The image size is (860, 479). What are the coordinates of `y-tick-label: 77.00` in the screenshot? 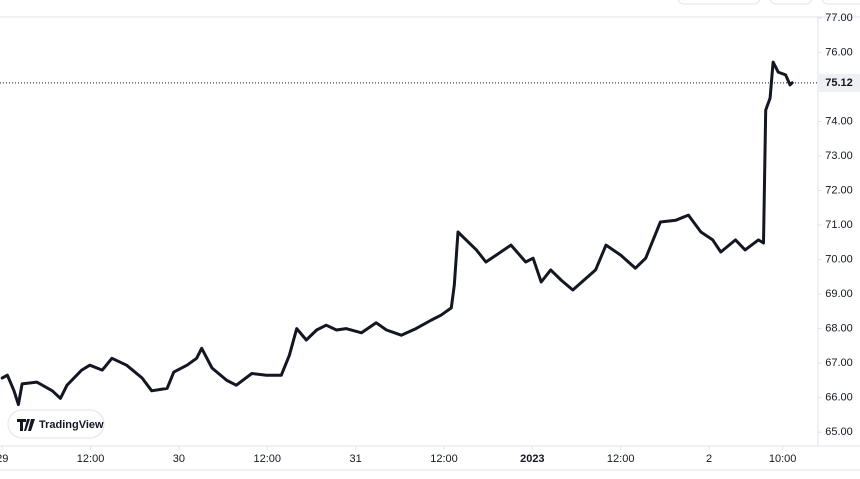 It's located at (839, 18).